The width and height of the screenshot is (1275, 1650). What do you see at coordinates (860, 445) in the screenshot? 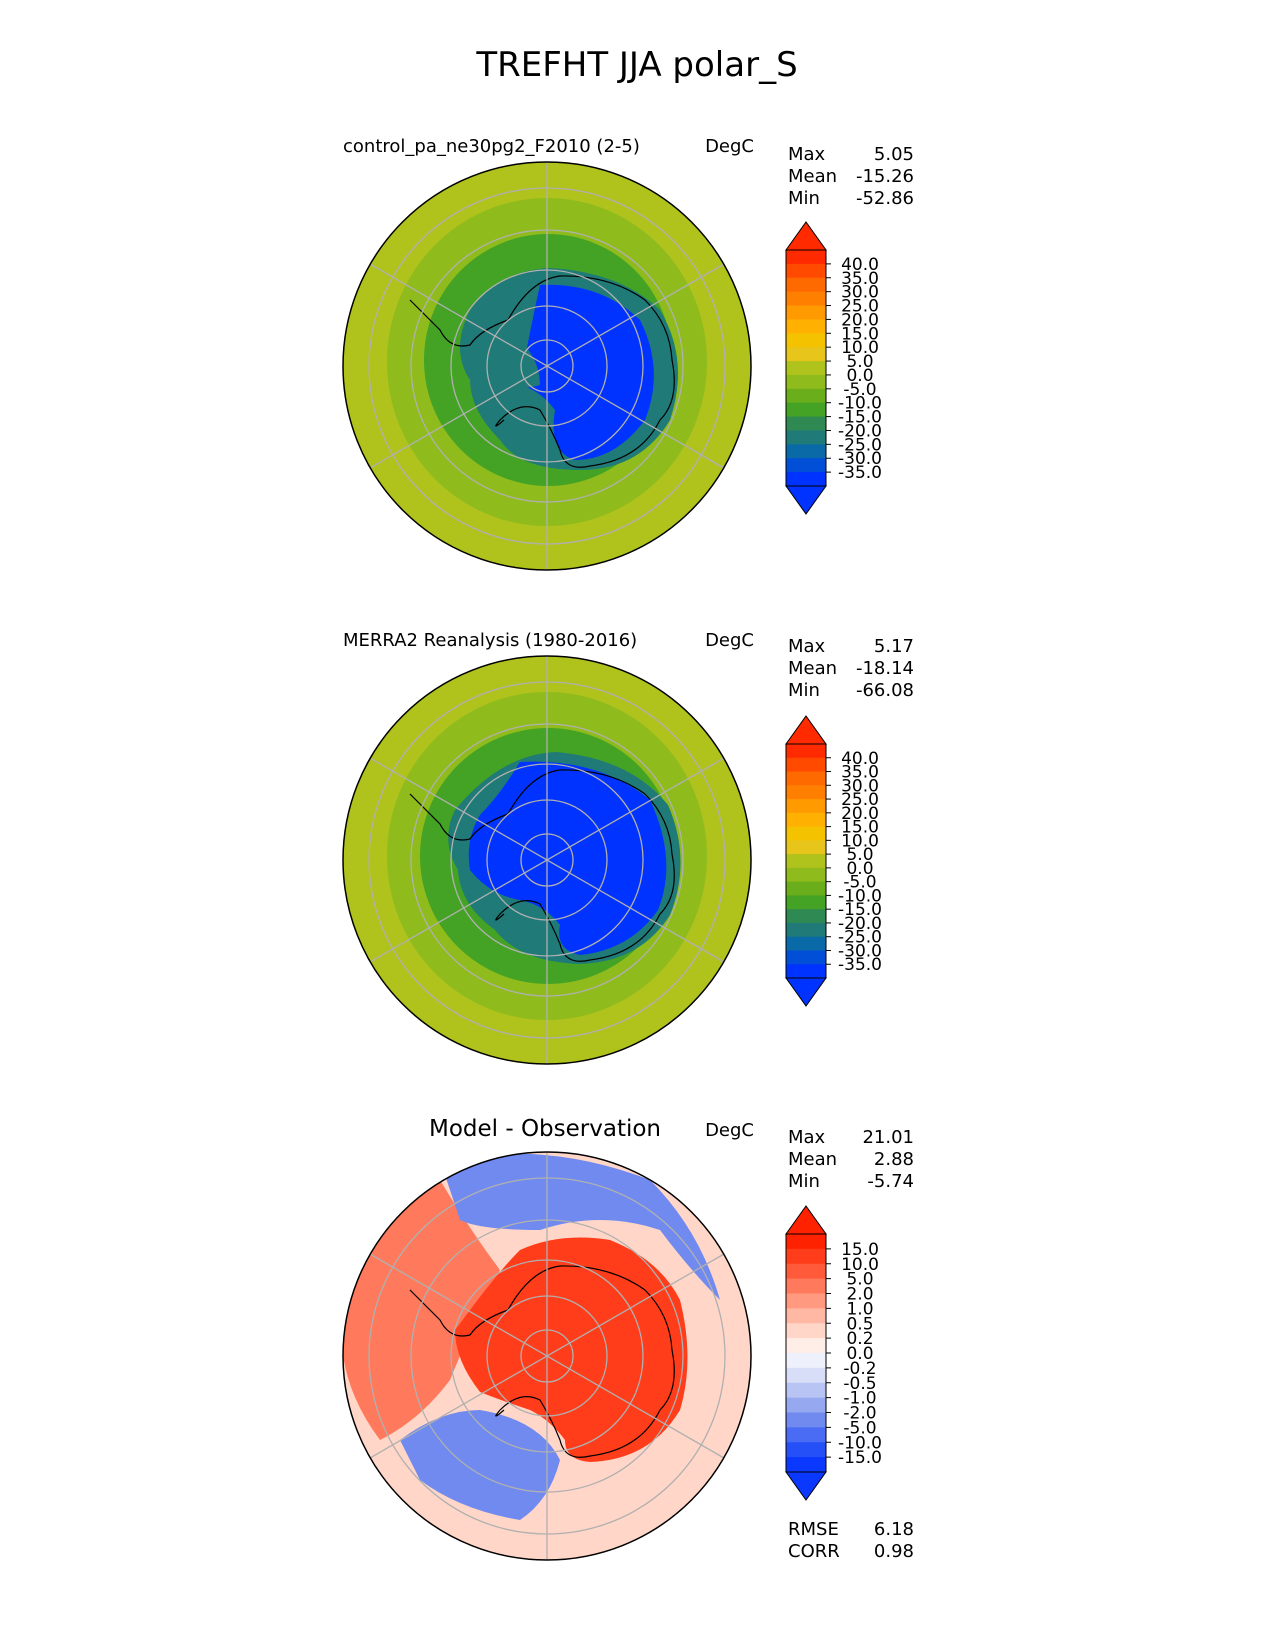
I see `colorbar-tick-label: -25.0` at bounding box center [860, 445].